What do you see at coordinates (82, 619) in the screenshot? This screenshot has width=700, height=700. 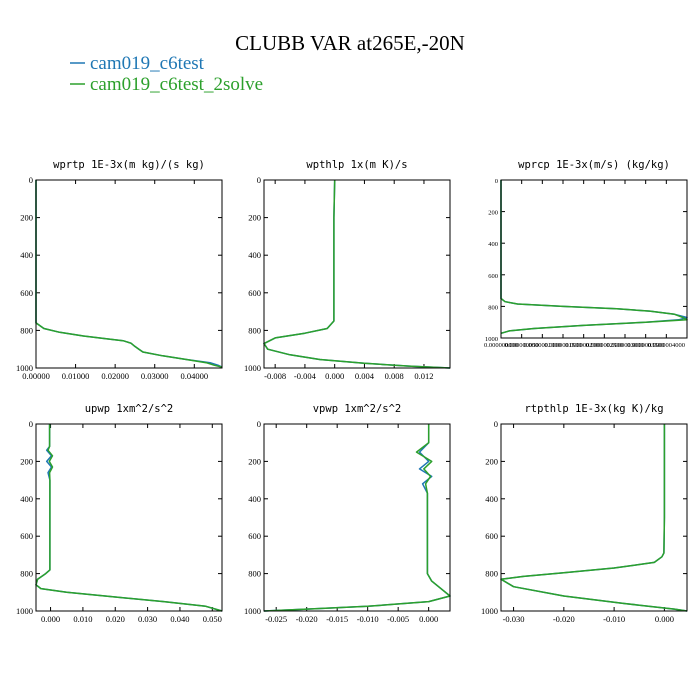 I see `x-tick-label: 0.010` at bounding box center [82, 619].